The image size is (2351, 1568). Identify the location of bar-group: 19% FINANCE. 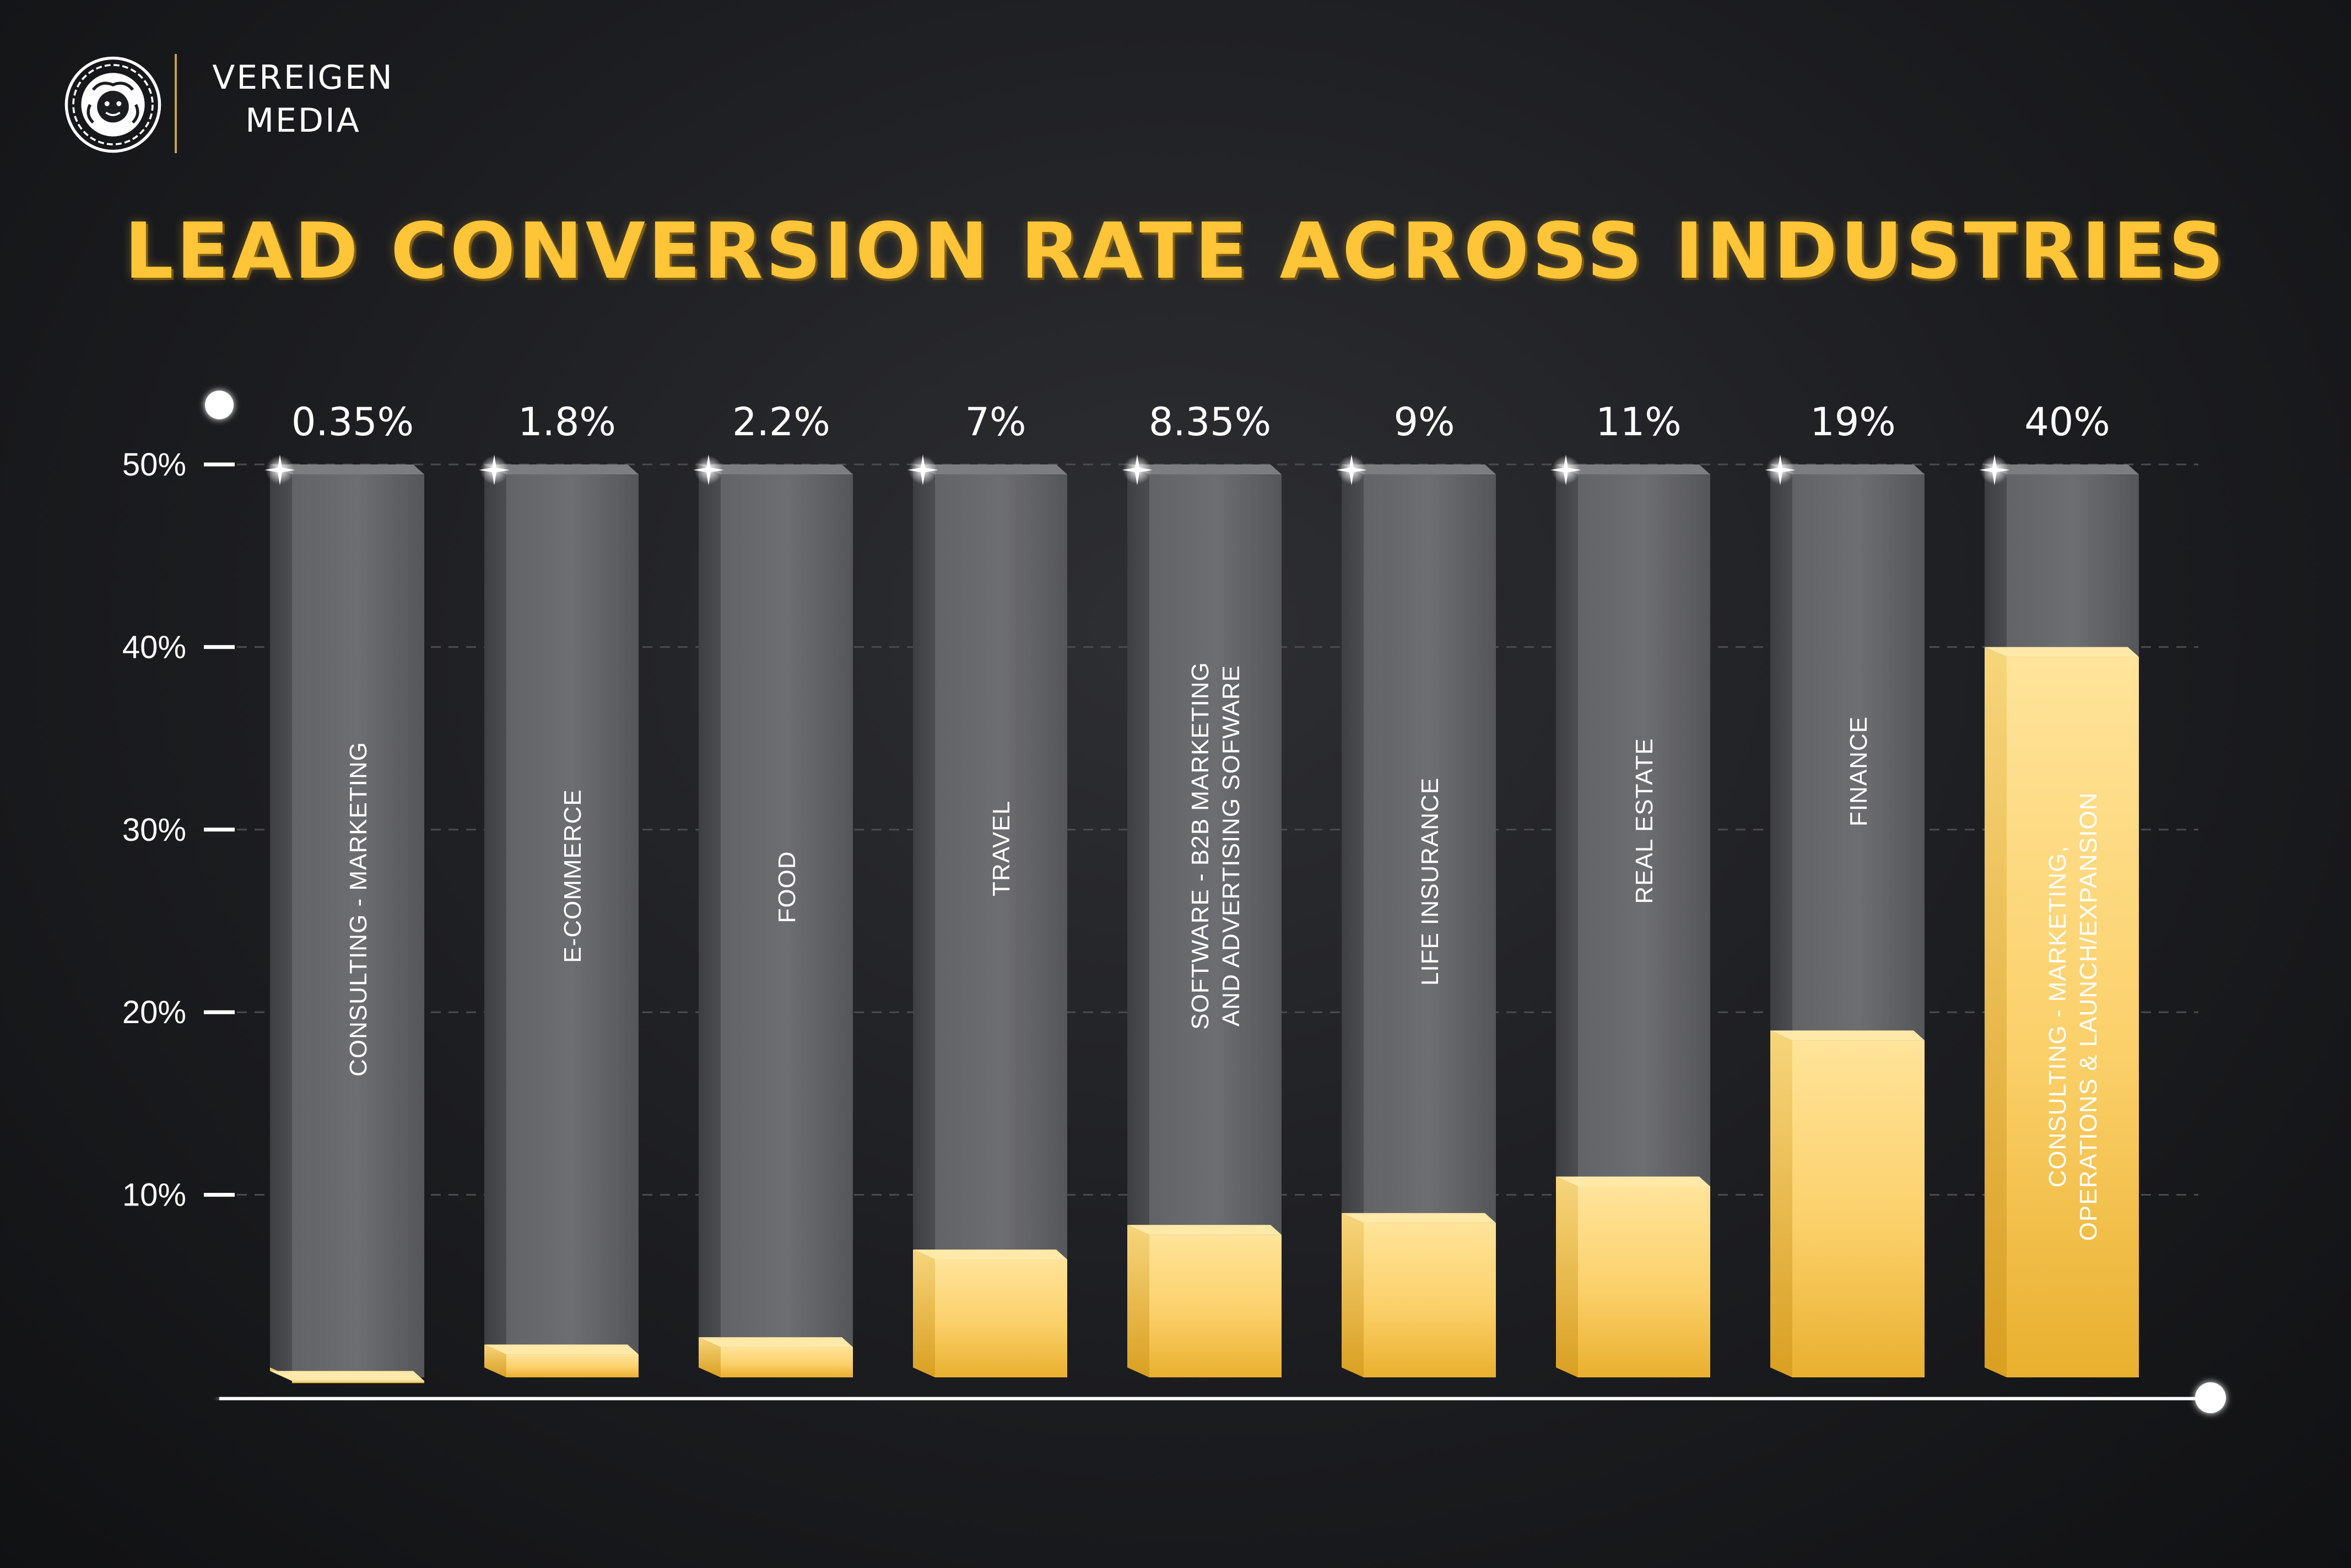
(1845, 888).